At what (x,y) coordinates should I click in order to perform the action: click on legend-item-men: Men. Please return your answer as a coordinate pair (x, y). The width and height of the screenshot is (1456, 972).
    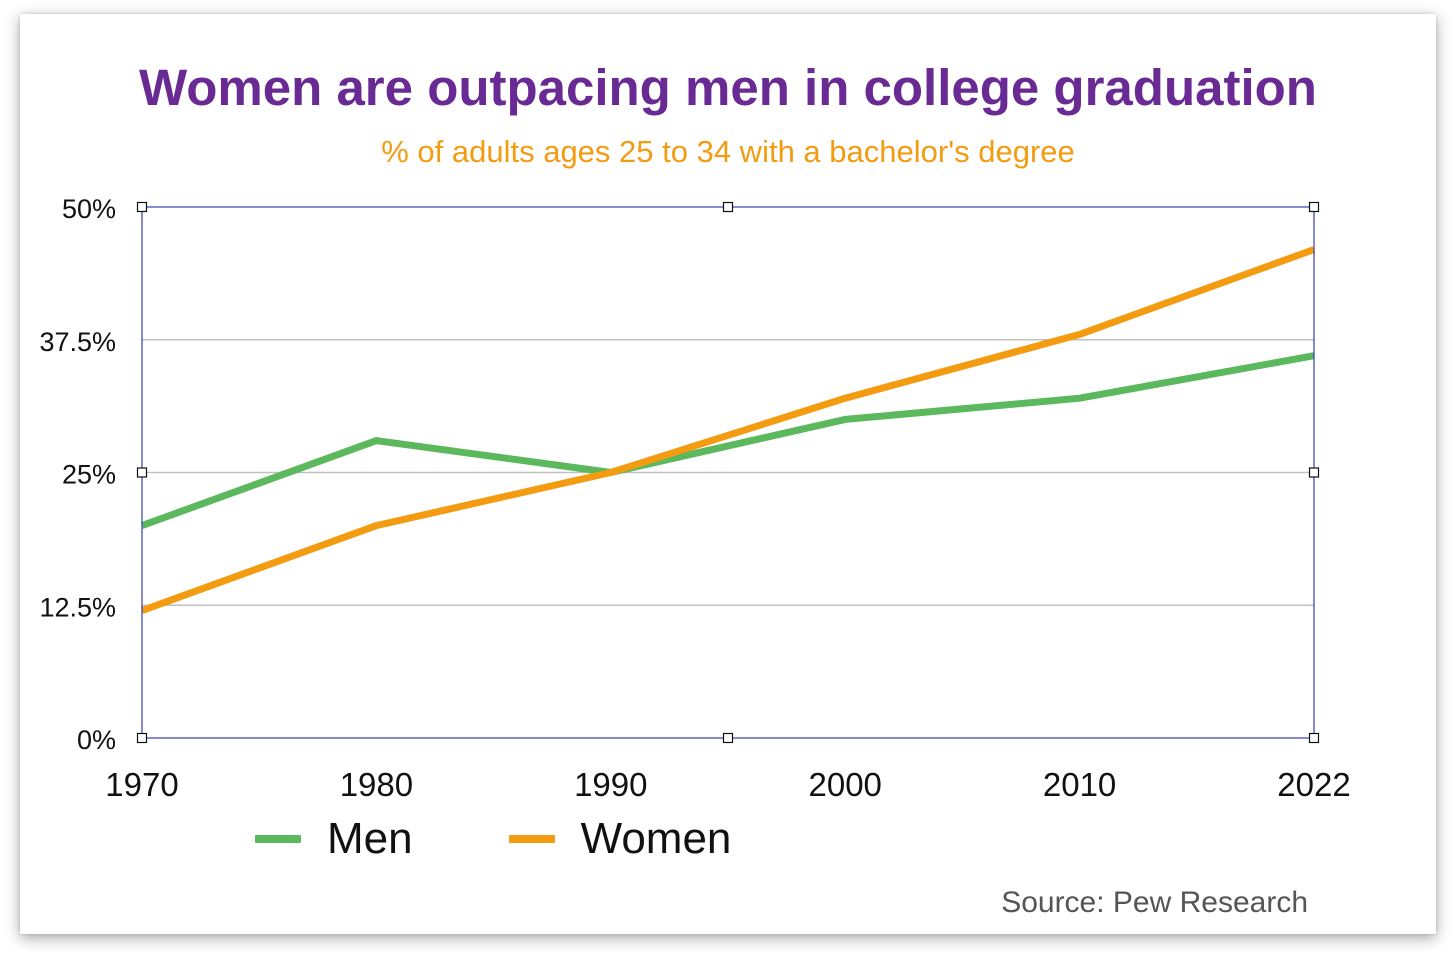
    Looking at the image, I should click on (334, 839).